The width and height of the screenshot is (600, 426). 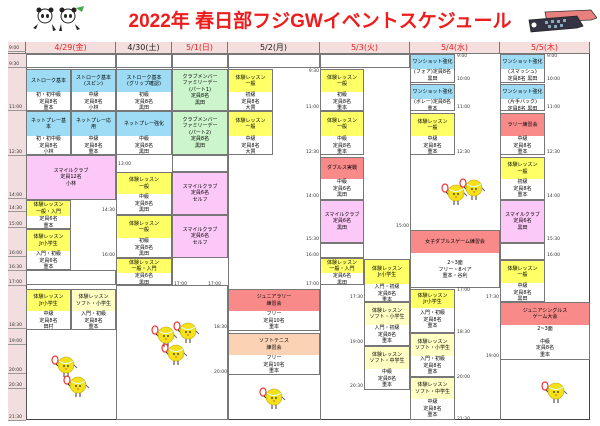 What do you see at coordinates (432, 388) in the screenshot?
I see `event-title: 体験レッスン ソフト・中学生` at bounding box center [432, 388].